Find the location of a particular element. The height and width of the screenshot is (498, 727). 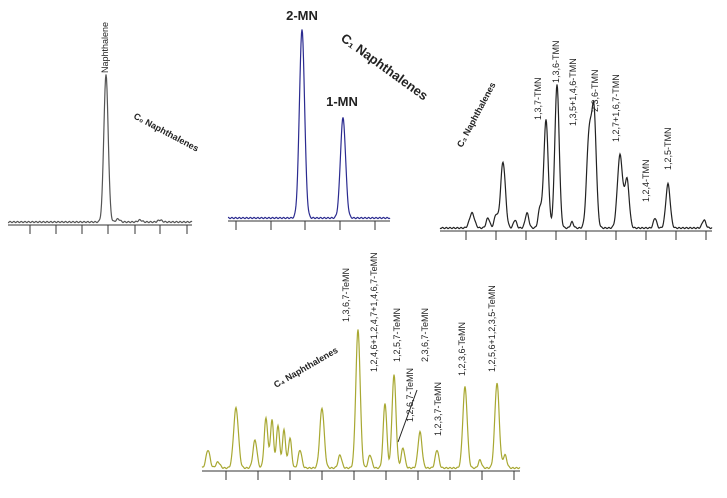

peak-label: 1,2,4-TMN is located at coordinates (646, 180).